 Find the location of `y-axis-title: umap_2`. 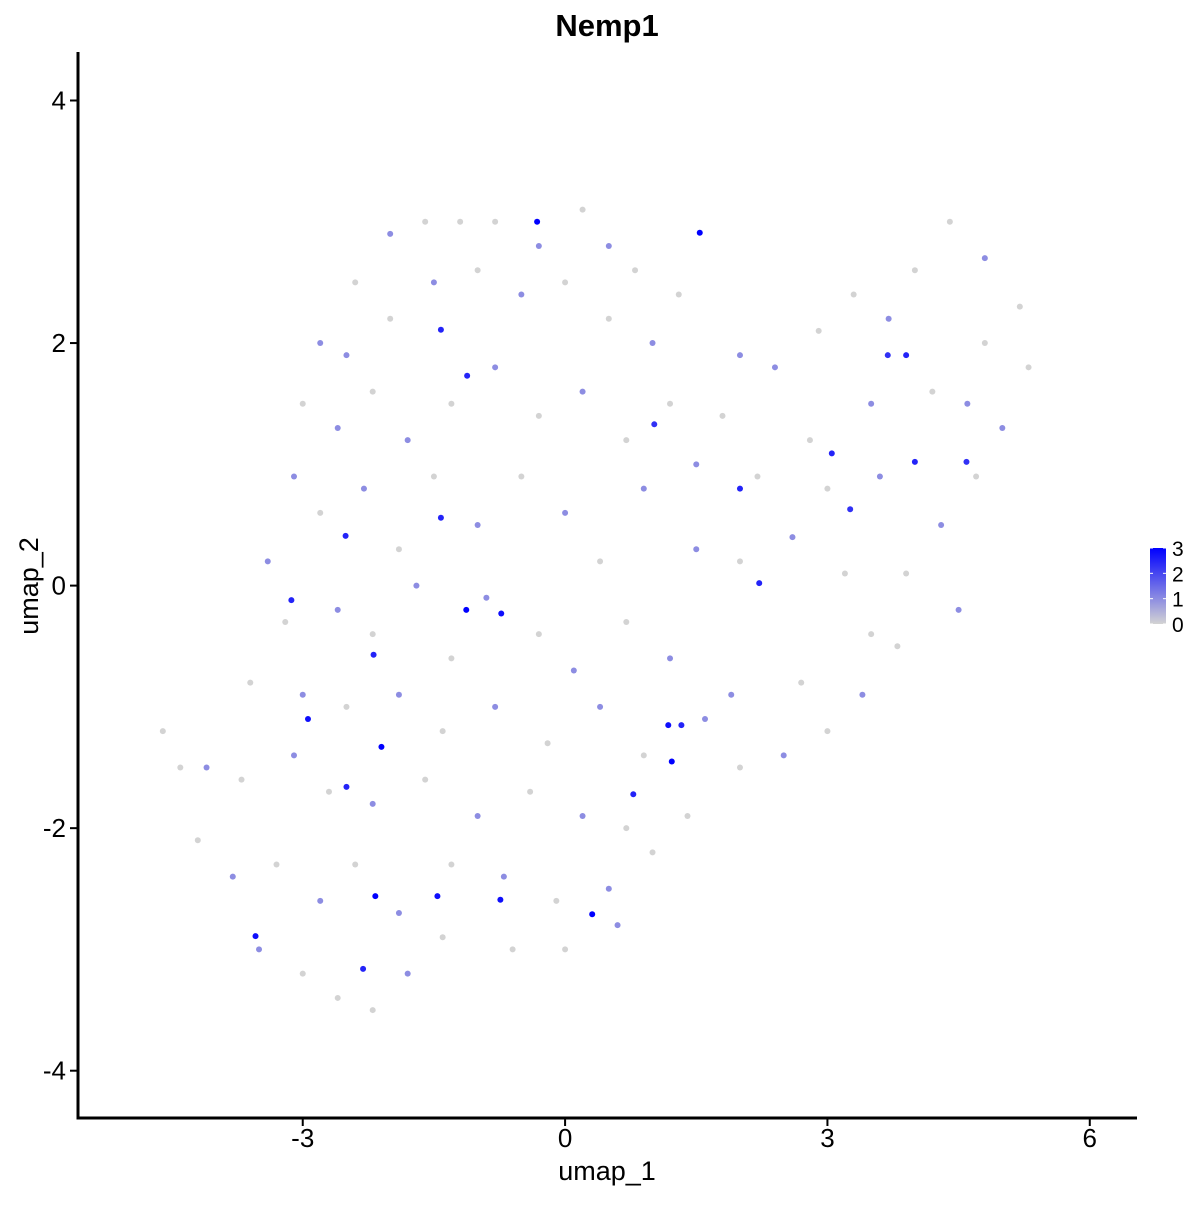

y-axis-title: umap_2 is located at coordinates (29, 586).